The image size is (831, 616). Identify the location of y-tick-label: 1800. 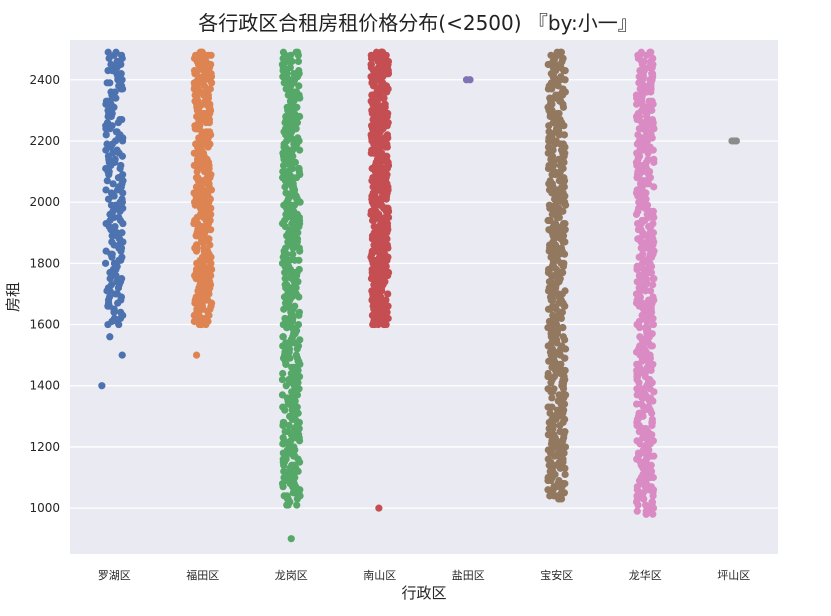
(44, 263).